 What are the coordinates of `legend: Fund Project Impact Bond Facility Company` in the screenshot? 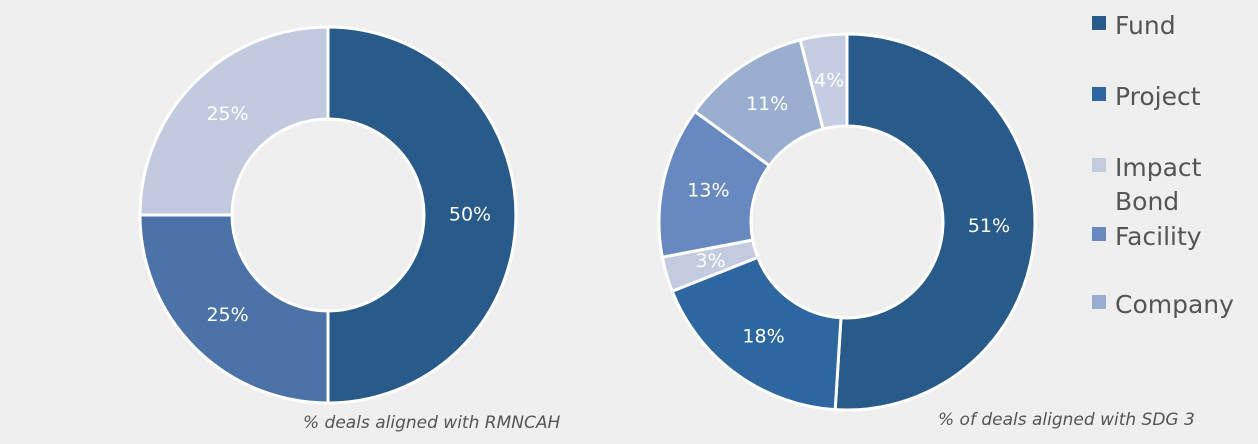 It's located at (1163, 165).